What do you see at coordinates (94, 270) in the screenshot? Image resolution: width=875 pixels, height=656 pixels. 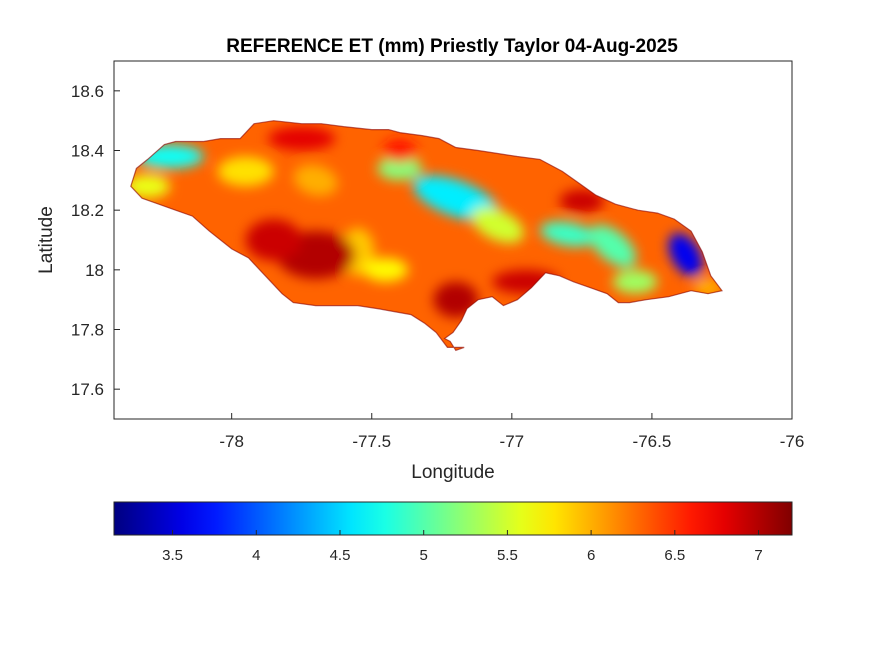 I see `y-tick-label: 18` at bounding box center [94, 270].